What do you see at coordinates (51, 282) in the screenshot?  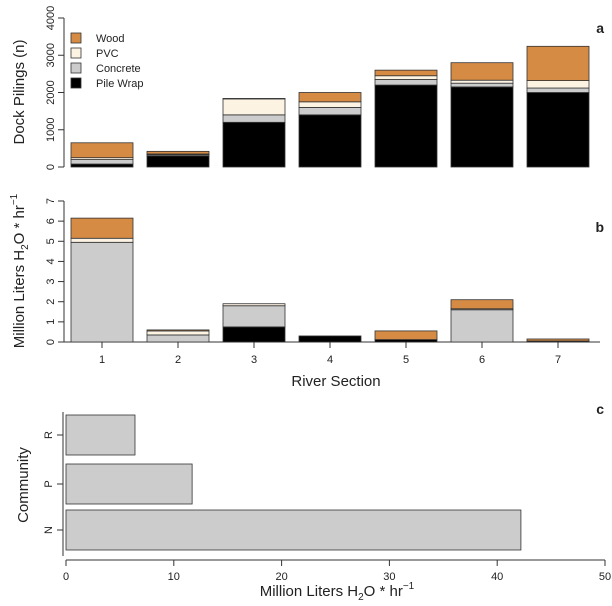 I see `y-tick-label: 3` at bounding box center [51, 282].